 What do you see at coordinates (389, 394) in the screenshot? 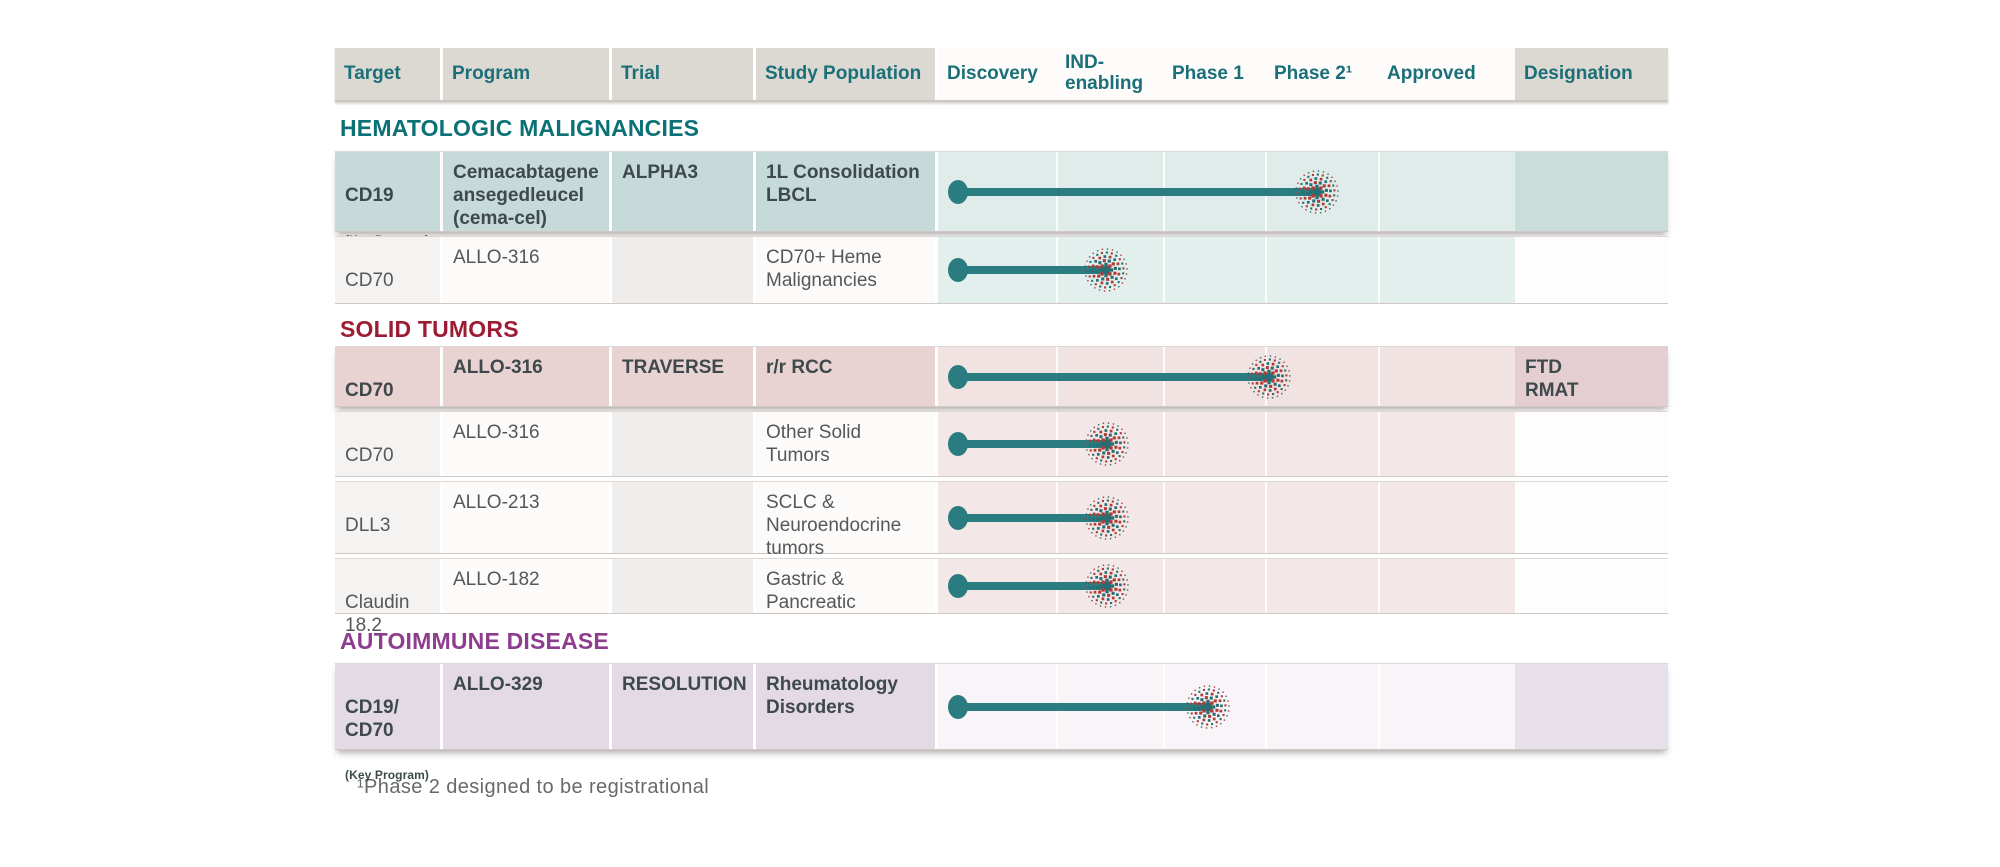
I see `target-cell: CD70 (Key Program)` at bounding box center [389, 394].